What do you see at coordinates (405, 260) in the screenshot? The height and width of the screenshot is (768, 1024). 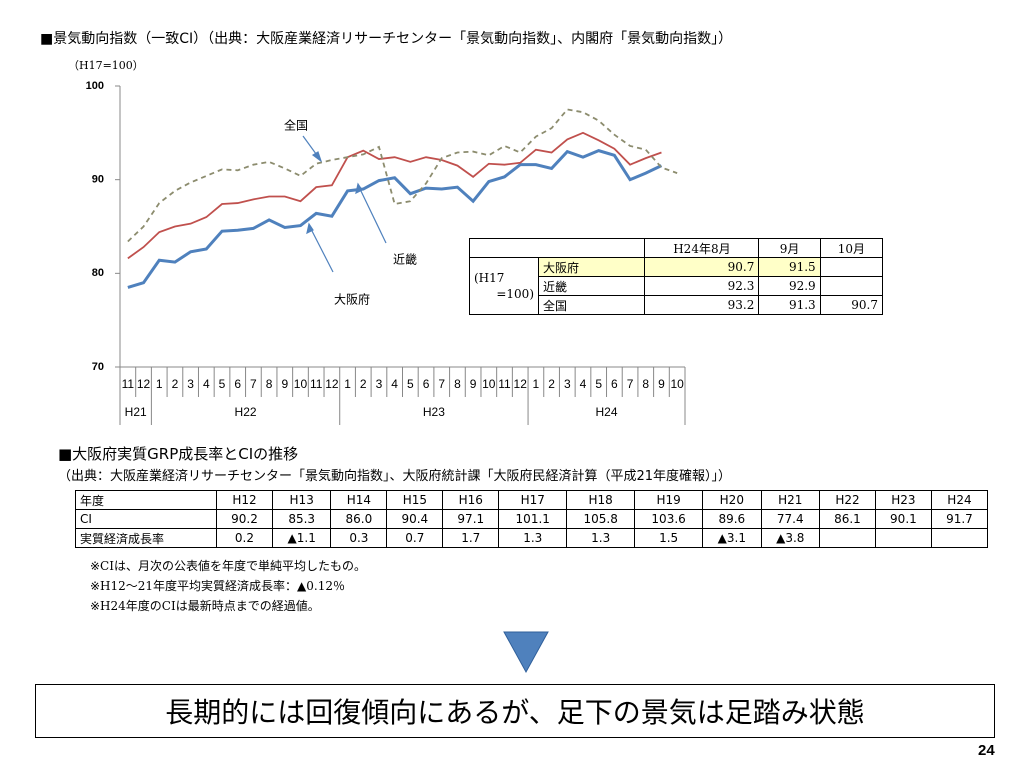 I see `annotation: 近畿` at bounding box center [405, 260].